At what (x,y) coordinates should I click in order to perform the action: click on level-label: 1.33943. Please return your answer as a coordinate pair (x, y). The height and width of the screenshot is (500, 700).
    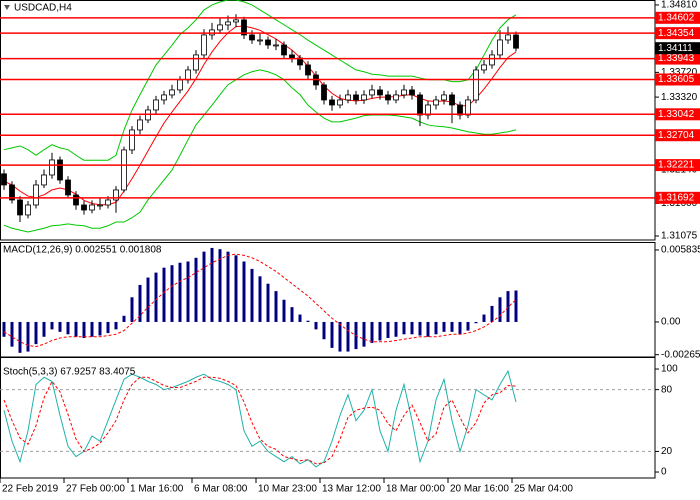
    Looking at the image, I should click on (676, 58).